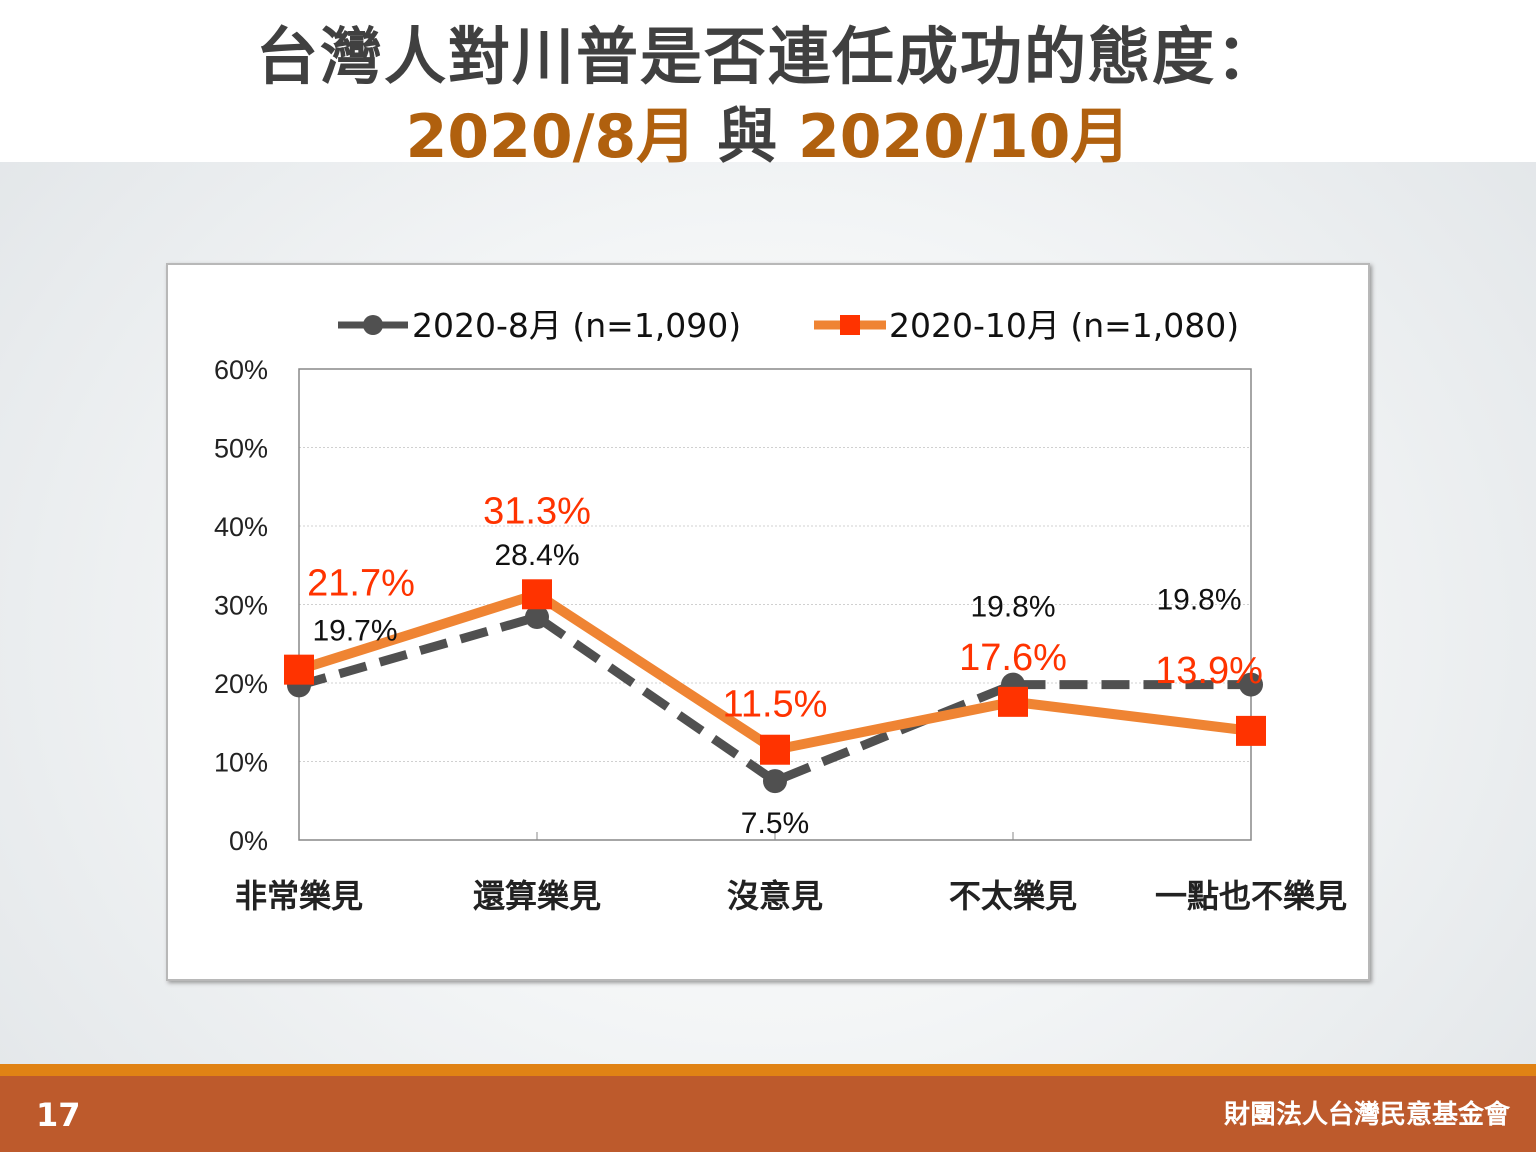  Describe the element at coordinates (241, 527) in the screenshot. I see `y-tick-label: 40%` at that location.